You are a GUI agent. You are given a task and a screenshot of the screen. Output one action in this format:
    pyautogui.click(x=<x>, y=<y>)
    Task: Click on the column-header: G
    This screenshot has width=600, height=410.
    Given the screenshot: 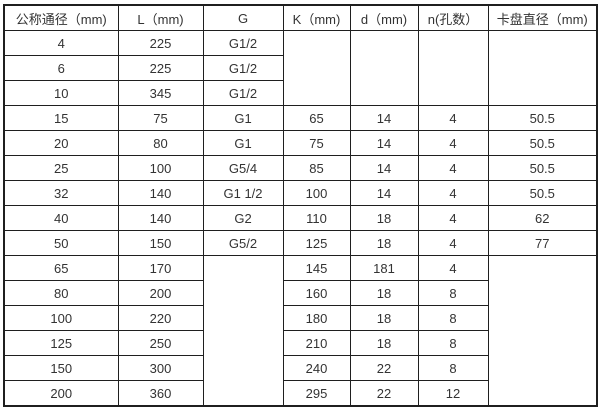 What is the action you would take?
    pyautogui.click(x=243, y=17)
    